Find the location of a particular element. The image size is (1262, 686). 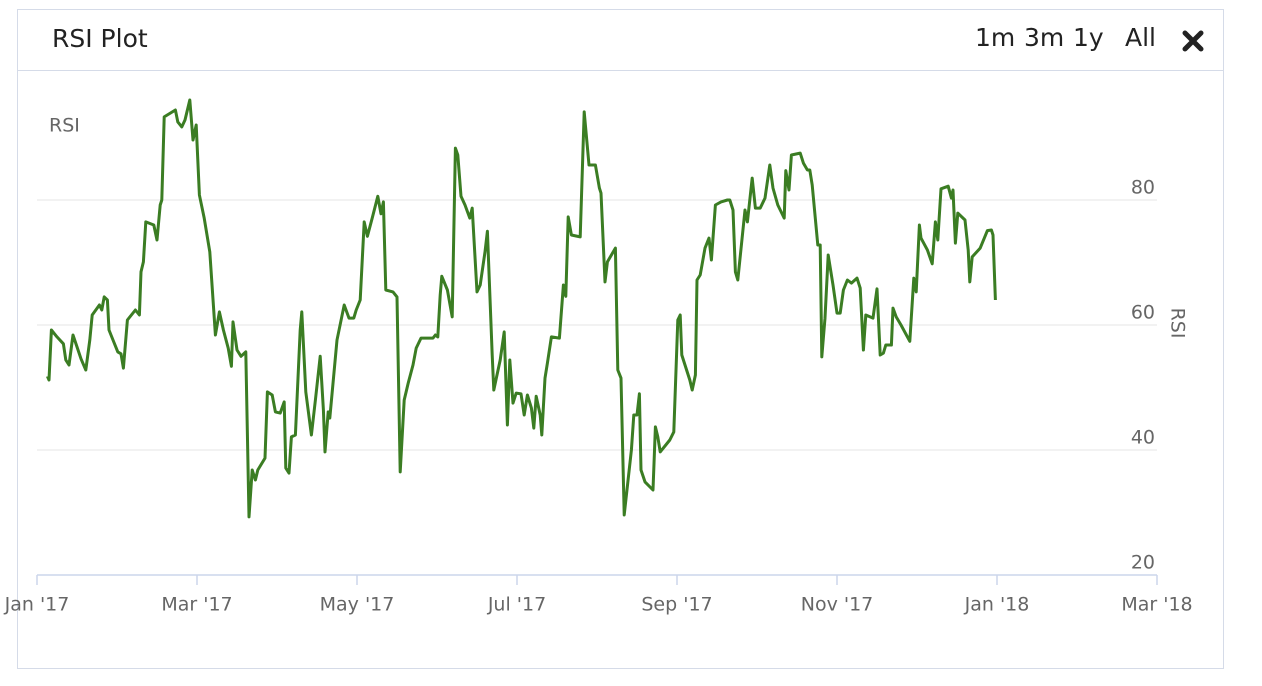

y-axis-title: RSI is located at coordinates (1178, 323).